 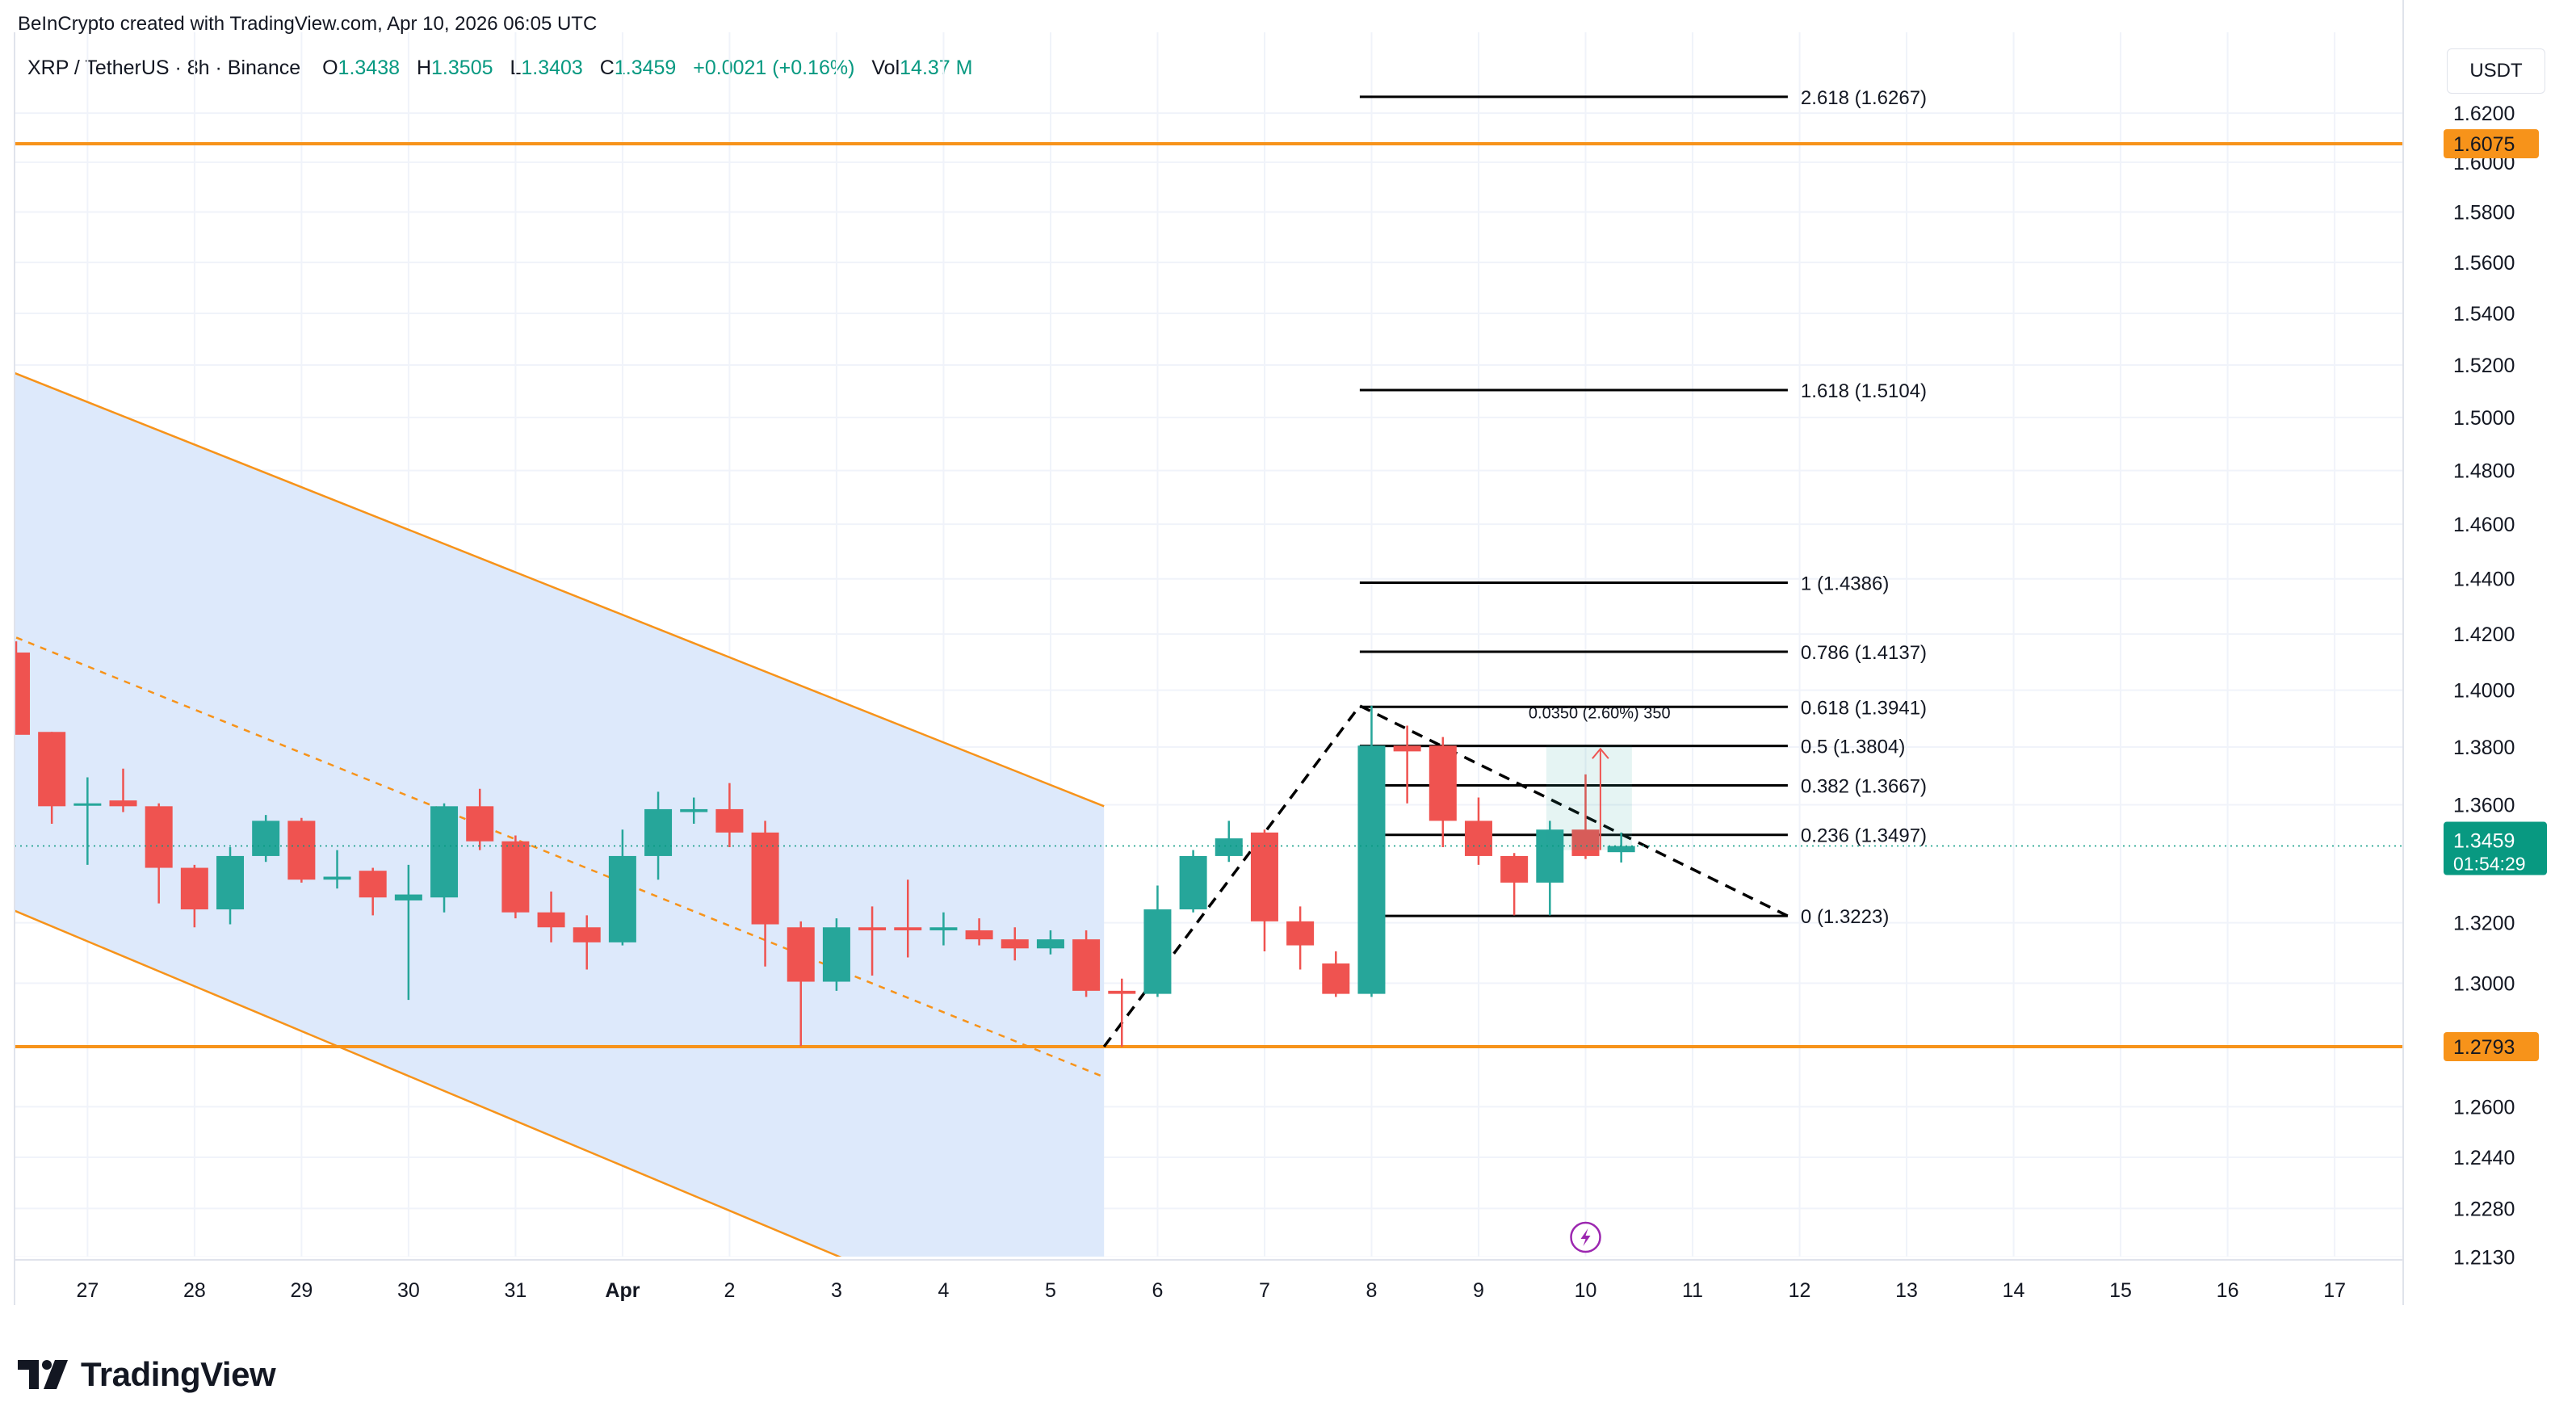 I want to click on x-tick-label: 16, so click(x=2228, y=1290).